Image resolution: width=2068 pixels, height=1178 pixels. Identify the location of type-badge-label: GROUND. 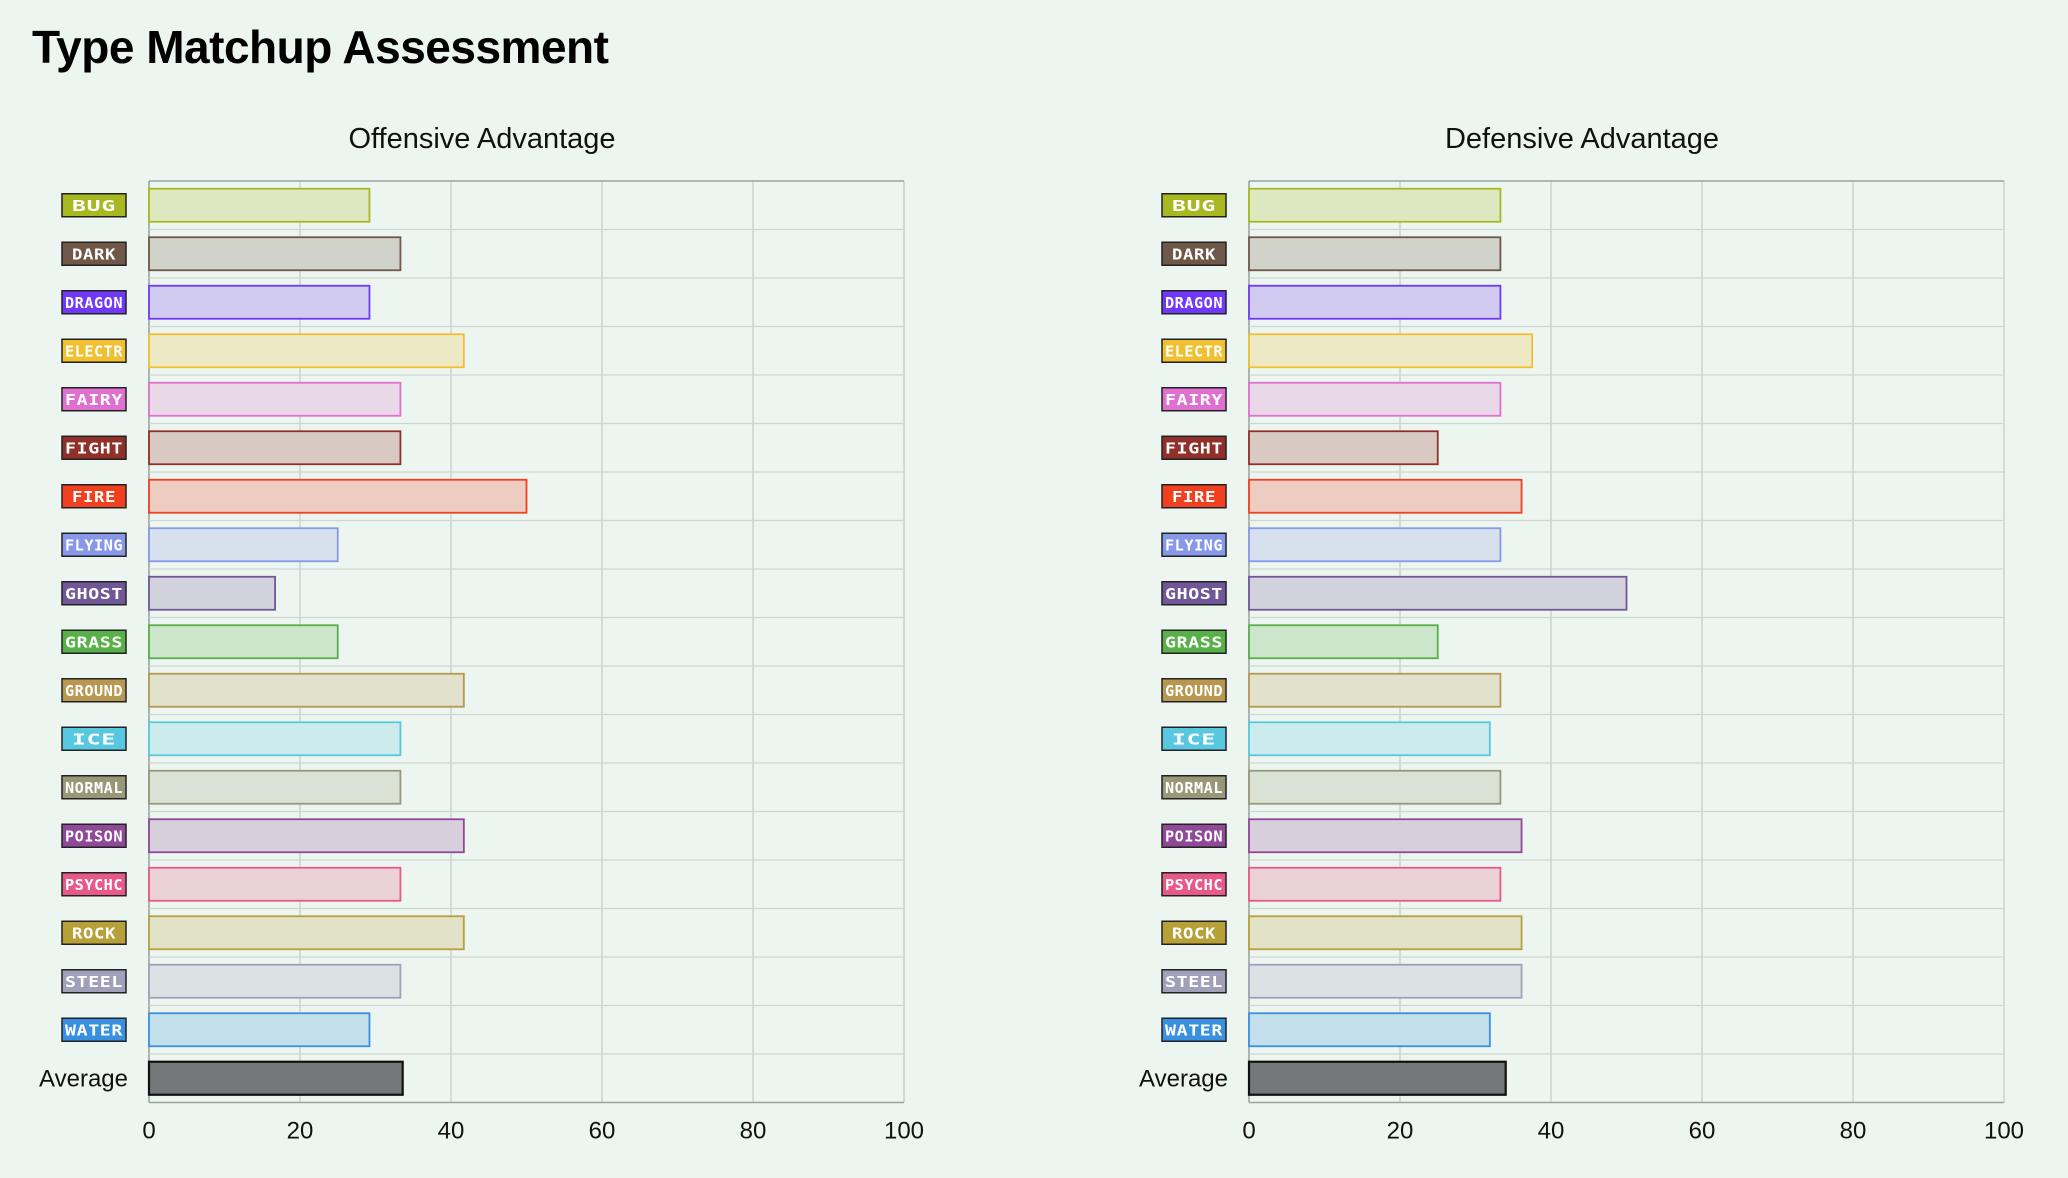
(1194, 691).